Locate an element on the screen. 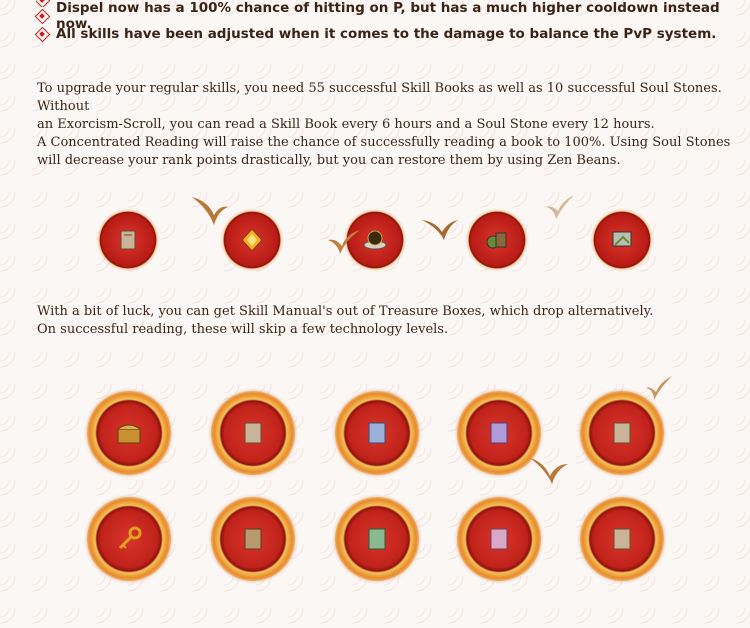 Image resolution: width=750 pixels, height=628 pixels. zen-bean-icon is located at coordinates (622, 240).